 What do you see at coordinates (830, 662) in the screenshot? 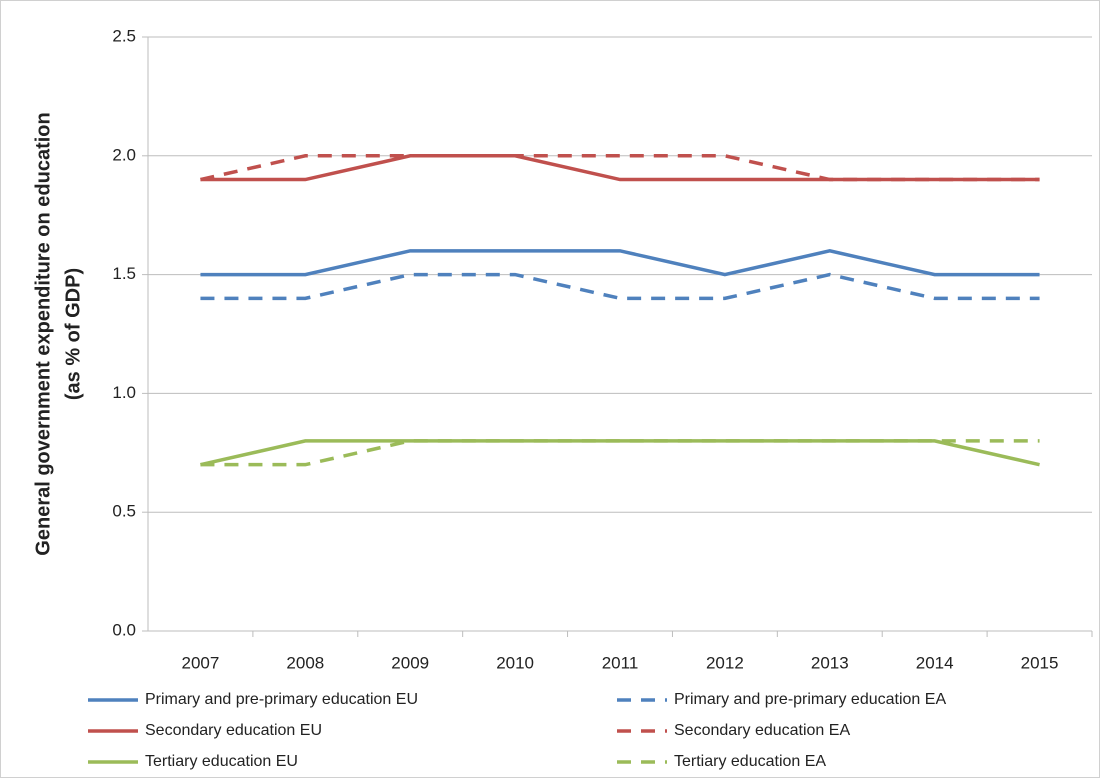
I see `x-tick-label: 2013` at bounding box center [830, 662].